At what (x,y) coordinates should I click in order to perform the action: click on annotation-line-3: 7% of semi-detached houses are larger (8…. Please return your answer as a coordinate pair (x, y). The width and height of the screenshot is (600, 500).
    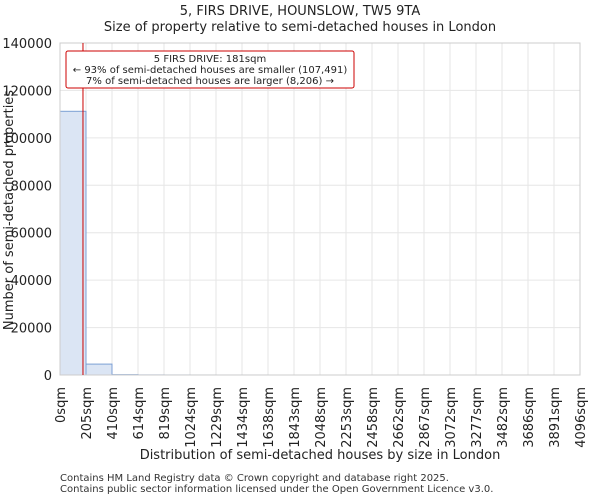
    Looking at the image, I should click on (210, 81).